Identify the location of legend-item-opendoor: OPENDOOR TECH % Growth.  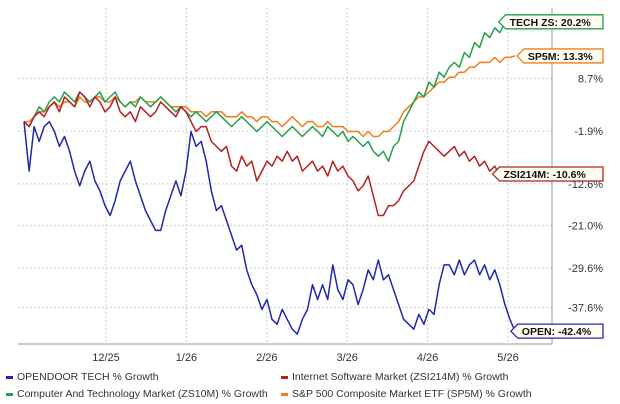
(82, 377).